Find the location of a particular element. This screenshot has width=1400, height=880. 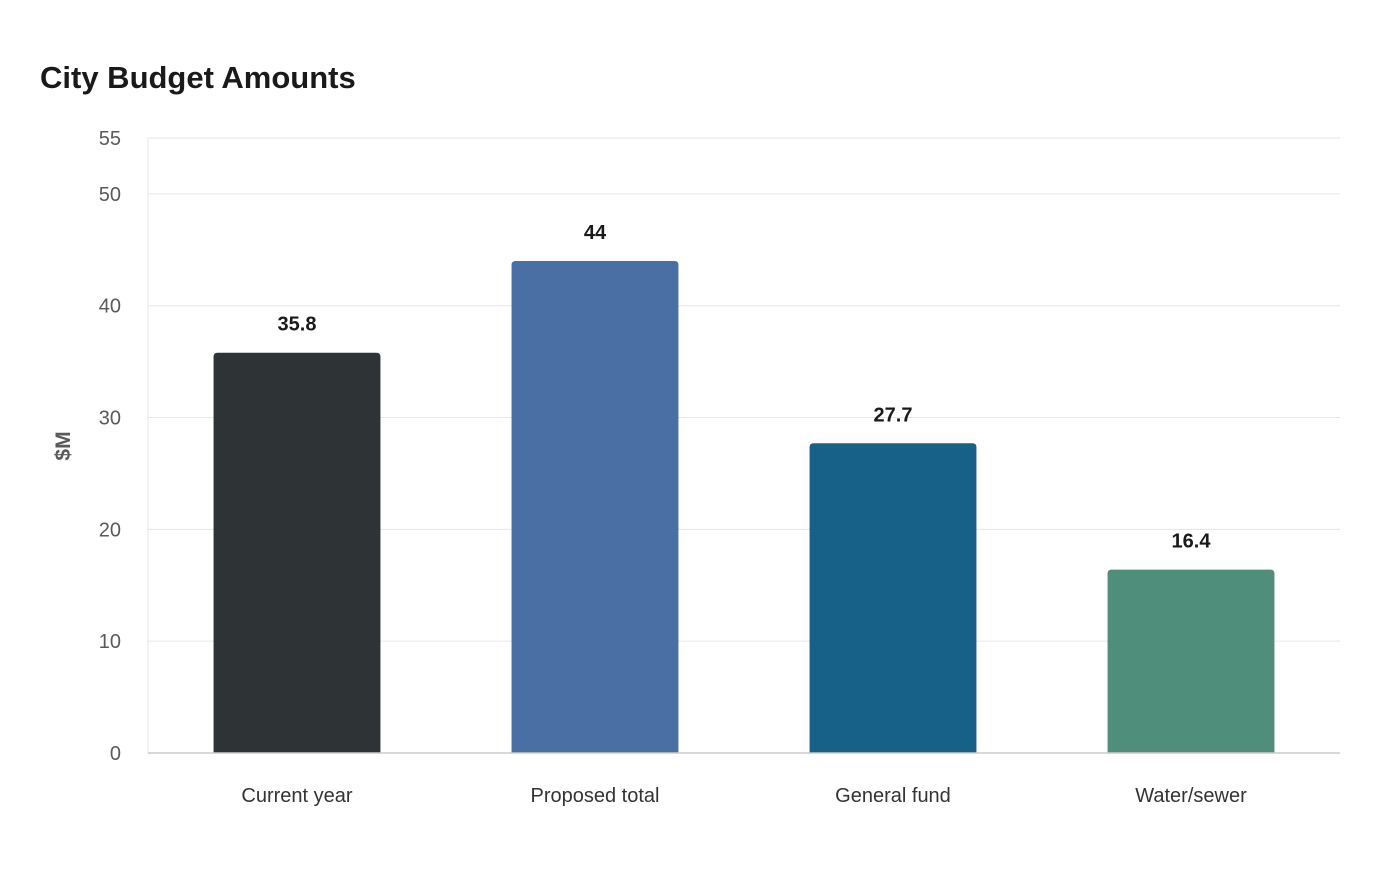

x-tick-label: General fund is located at coordinates (893, 796).